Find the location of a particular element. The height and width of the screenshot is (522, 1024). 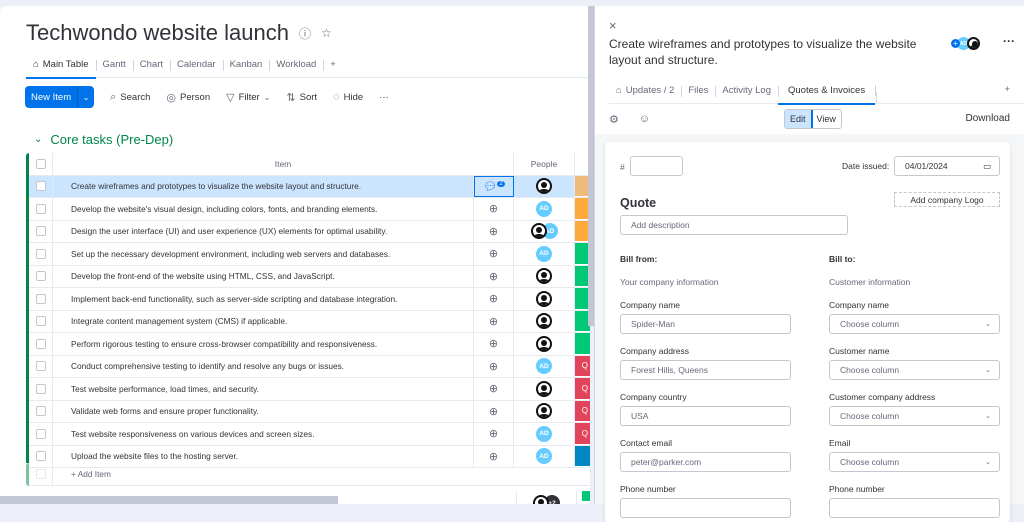

new-item-button: New Item ⌄ is located at coordinates (60, 97).